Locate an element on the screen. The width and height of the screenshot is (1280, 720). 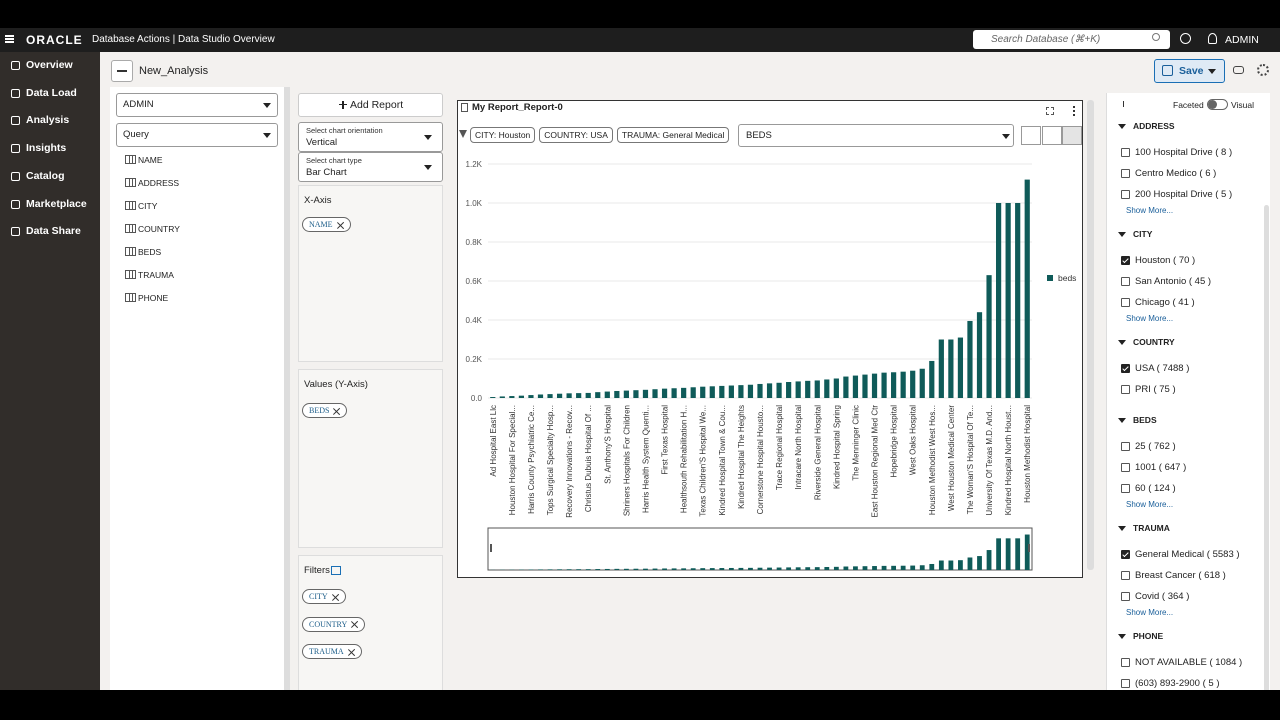
field-name: NAME is located at coordinates (150, 160).